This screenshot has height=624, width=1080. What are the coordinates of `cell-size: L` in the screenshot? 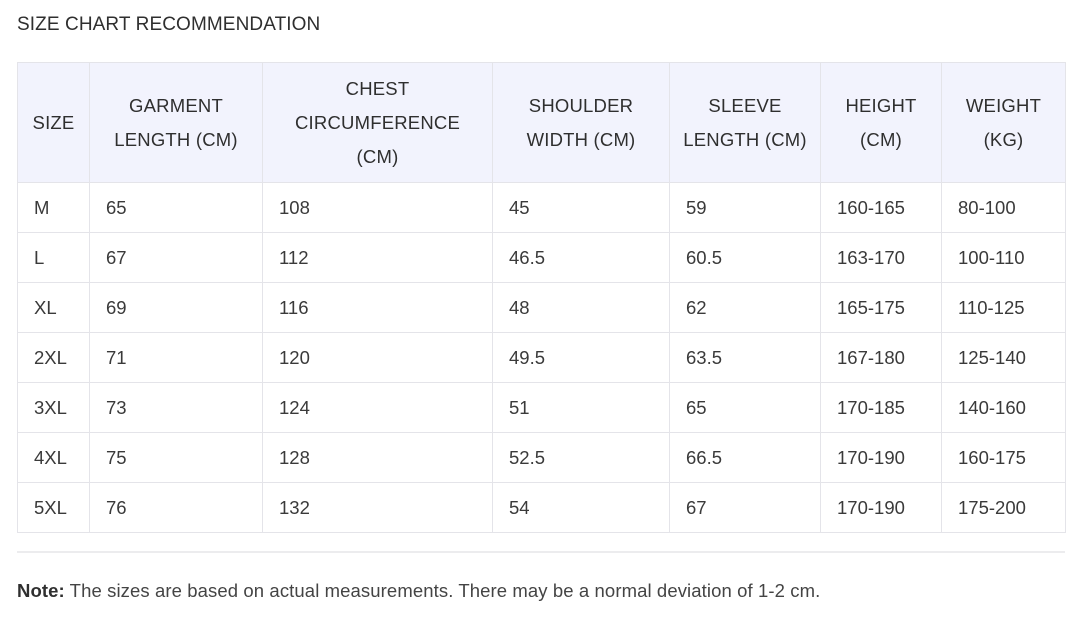 It's located at (53, 257).